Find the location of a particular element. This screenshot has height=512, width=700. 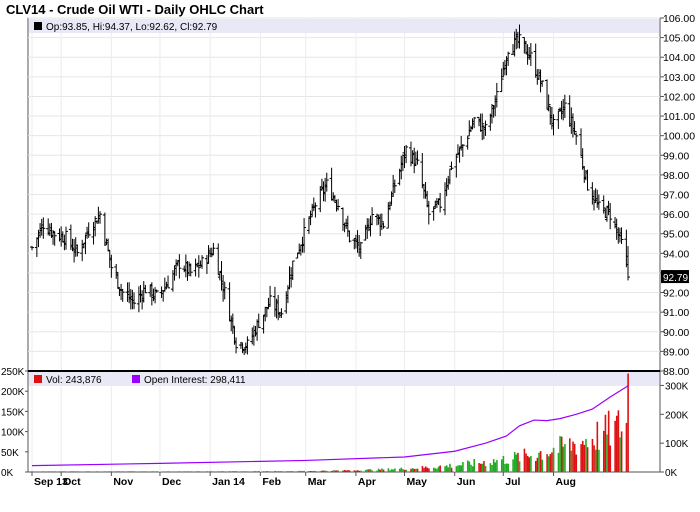

volume-legend-text: Vol: 243,876 is located at coordinates (74, 380).